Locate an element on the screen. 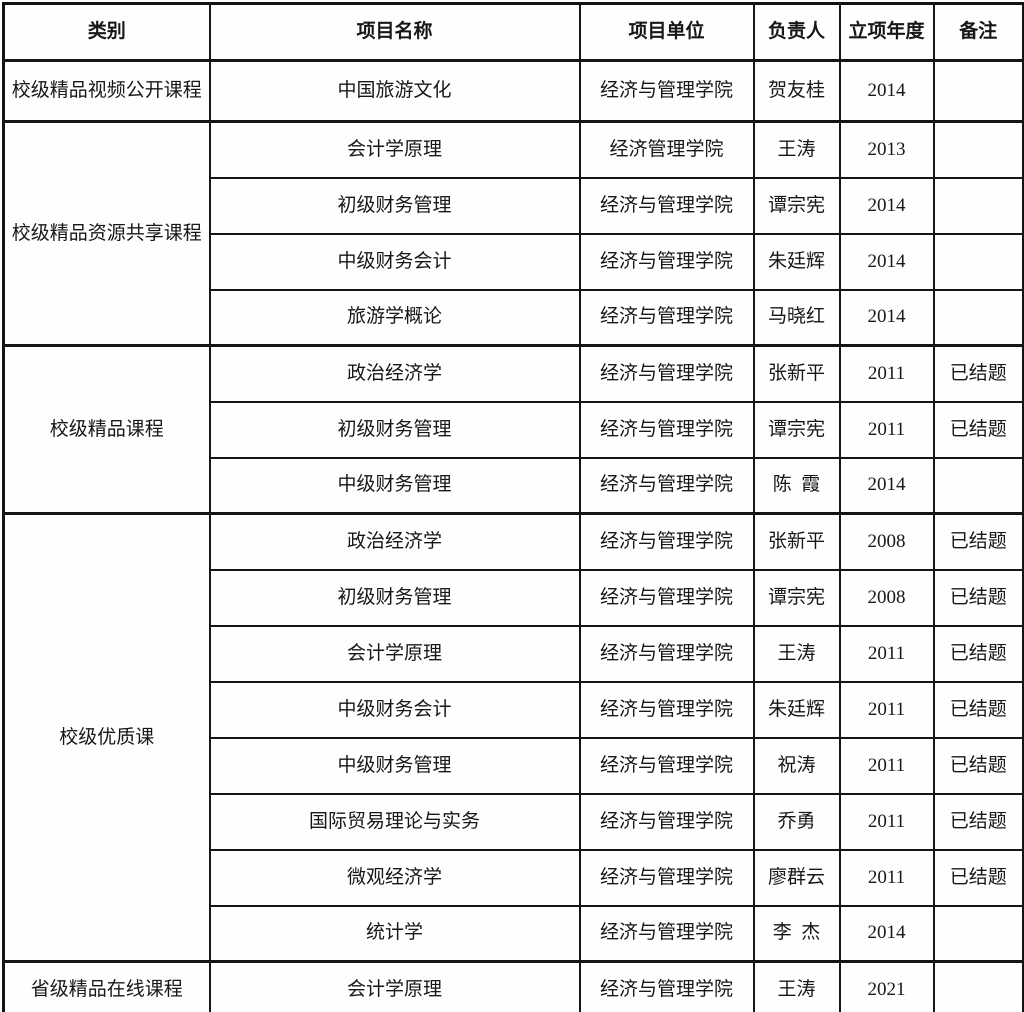  year-cell: 2021 is located at coordinates (886, 986).